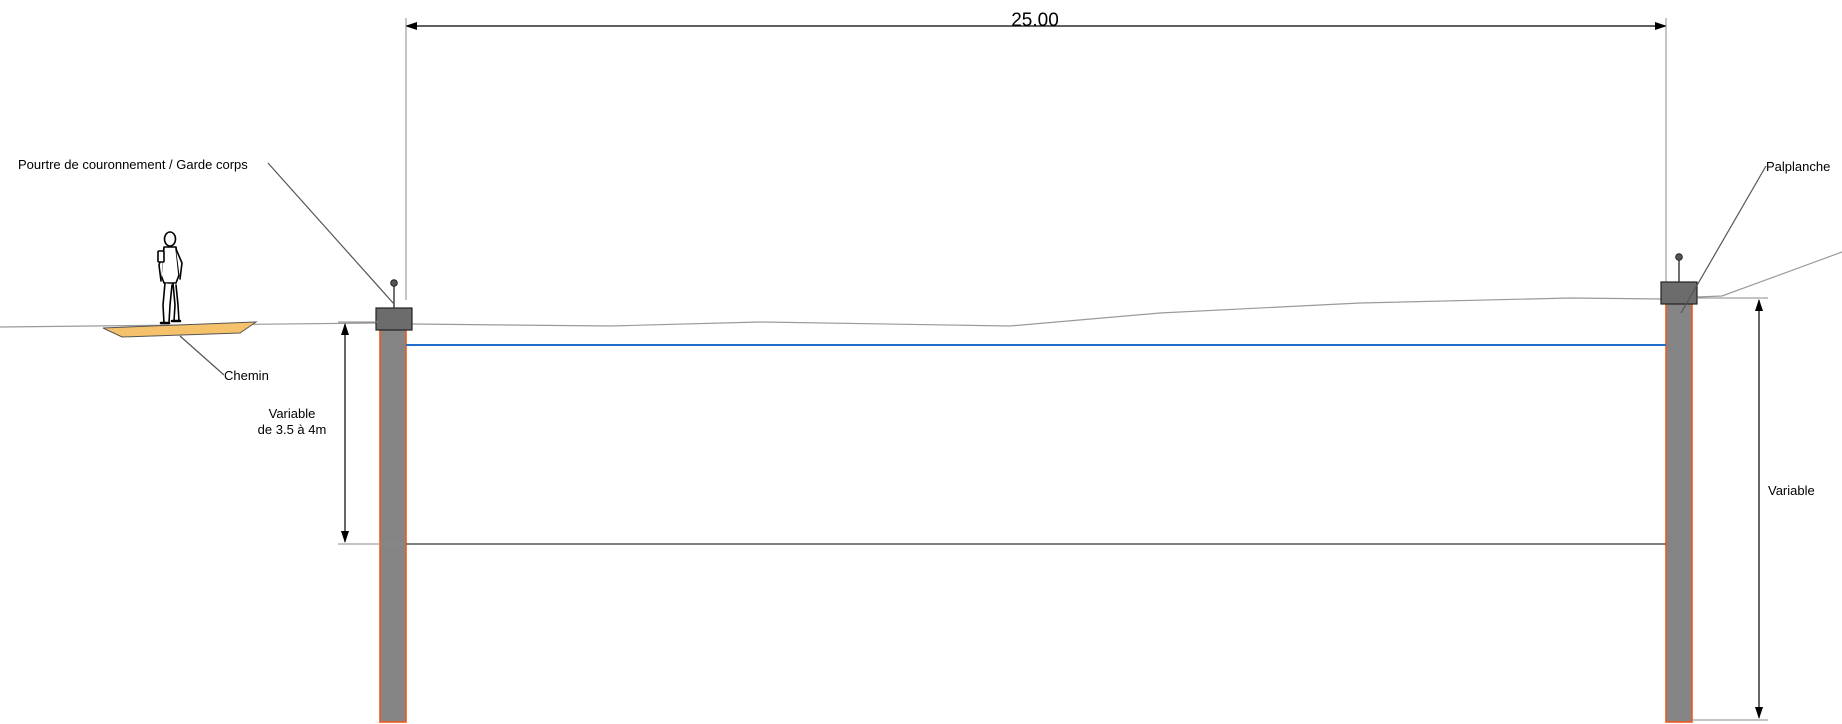 The image size is (1842, 724). Describe the element at coordinates (394, 319) in the screenshot. I see `left-cap-beam` at that location.